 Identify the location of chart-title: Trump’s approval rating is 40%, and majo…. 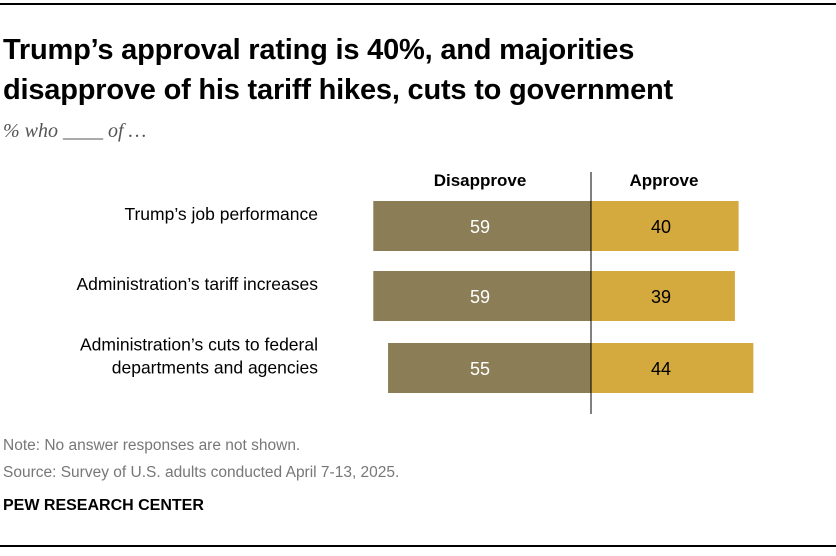
(413, 70).